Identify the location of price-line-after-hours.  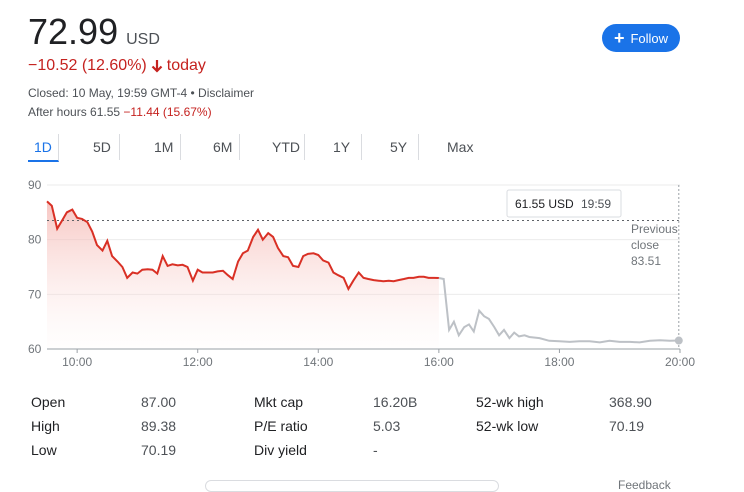
(558, 310).